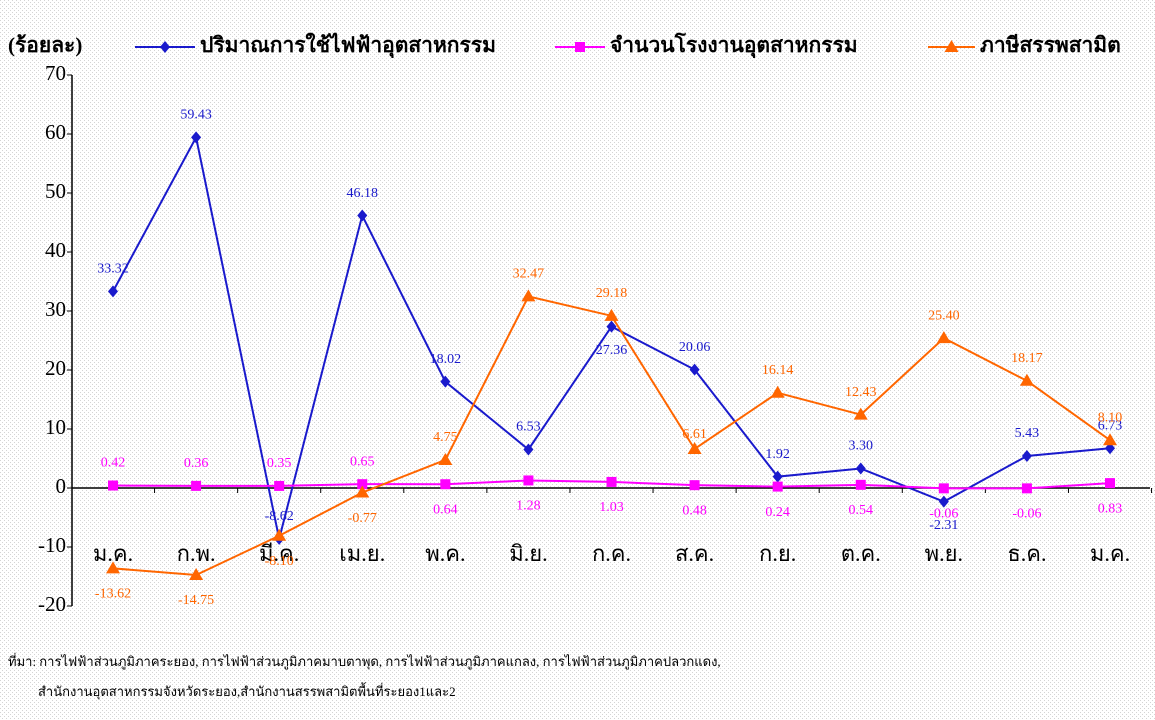  Describe the element at coordinates (861, 510) in the screenshot. I see `value-label: 0.54` at that location.